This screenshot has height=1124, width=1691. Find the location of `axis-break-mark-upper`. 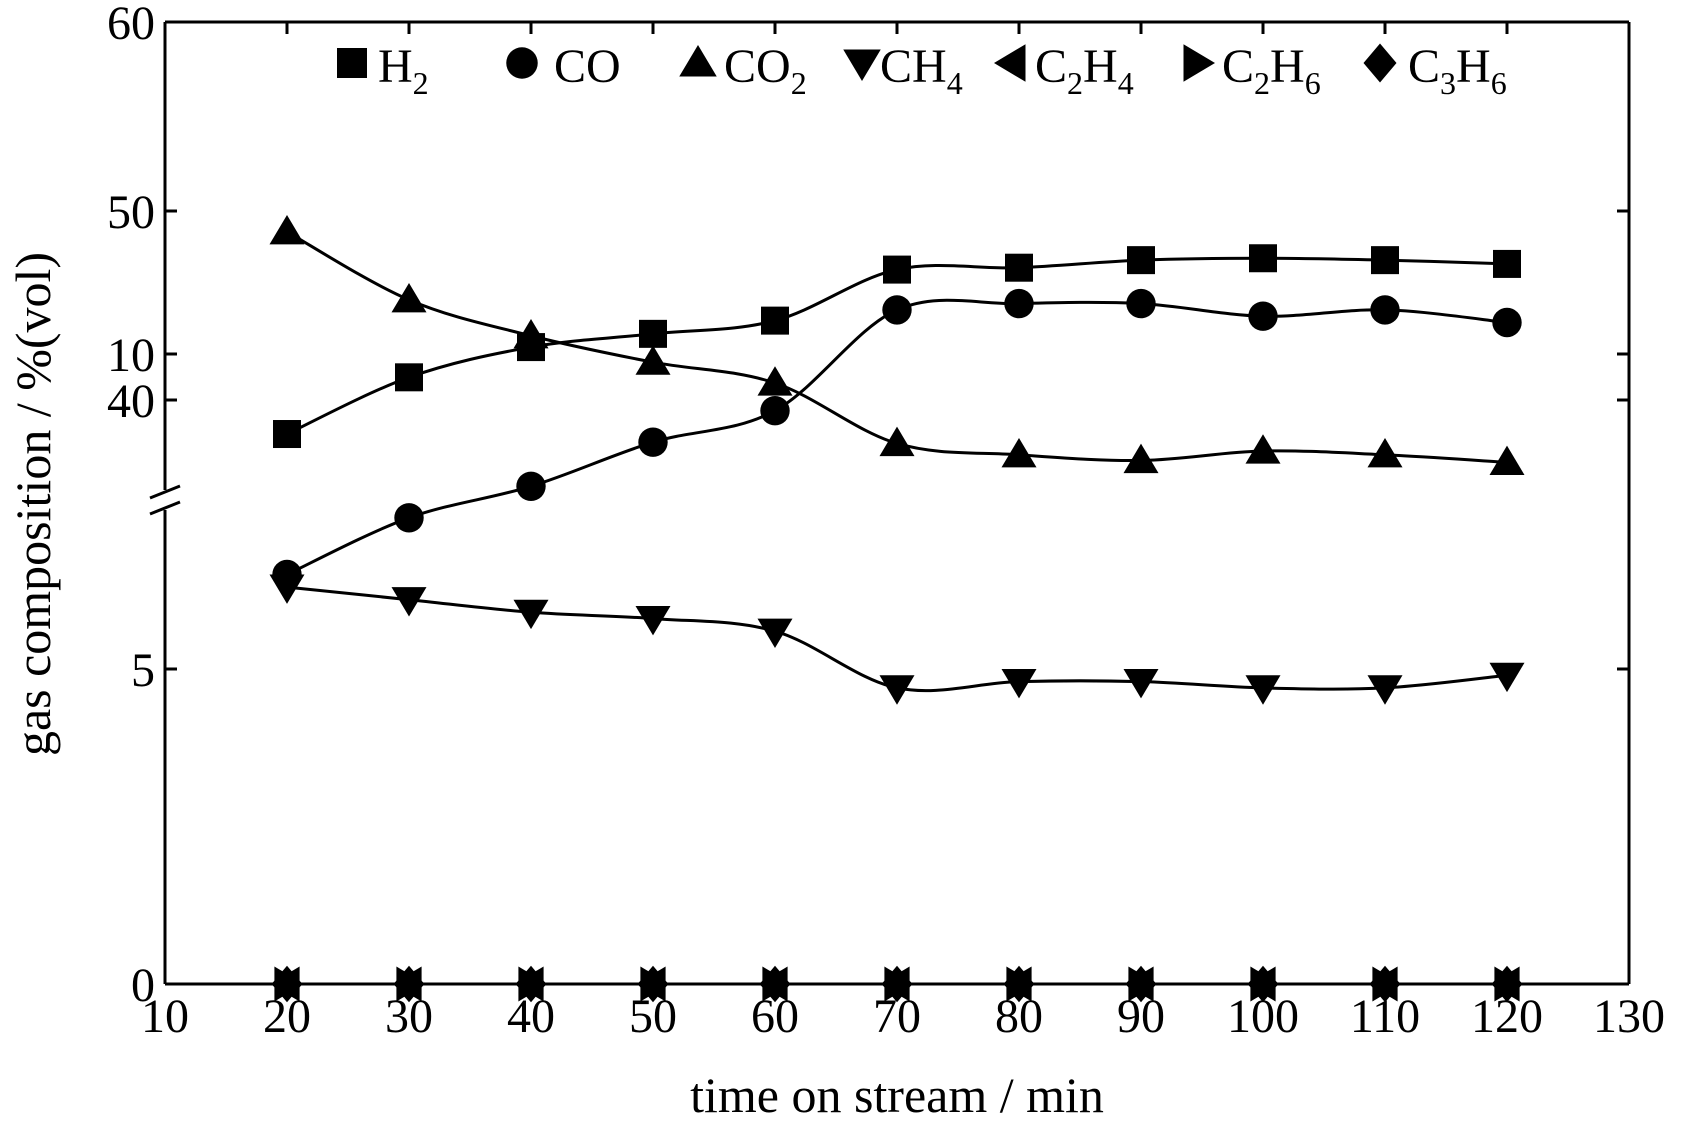

axis-break-mark-upper is located at coordinates (165, 492).